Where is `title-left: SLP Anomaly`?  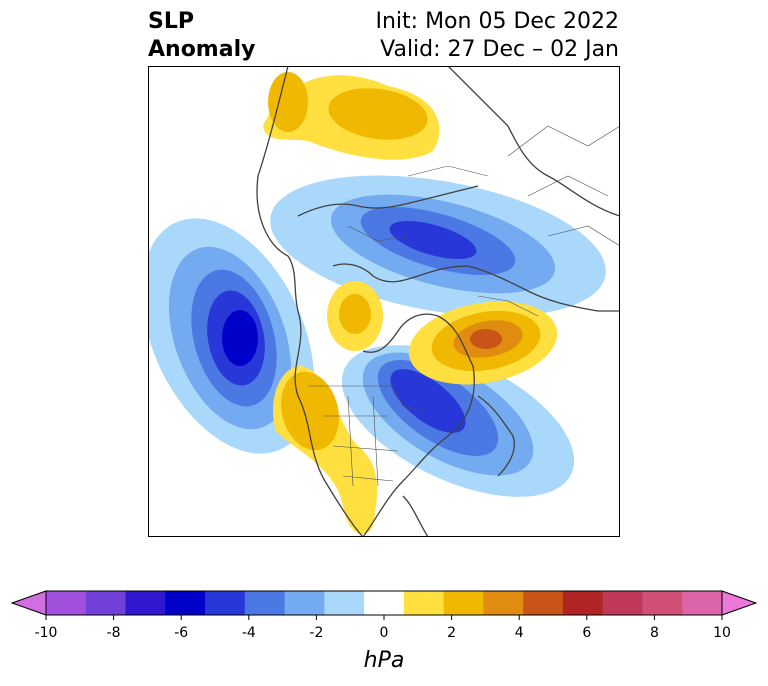
title-left: SLP Anomaly is located at coordinates (201, 36).